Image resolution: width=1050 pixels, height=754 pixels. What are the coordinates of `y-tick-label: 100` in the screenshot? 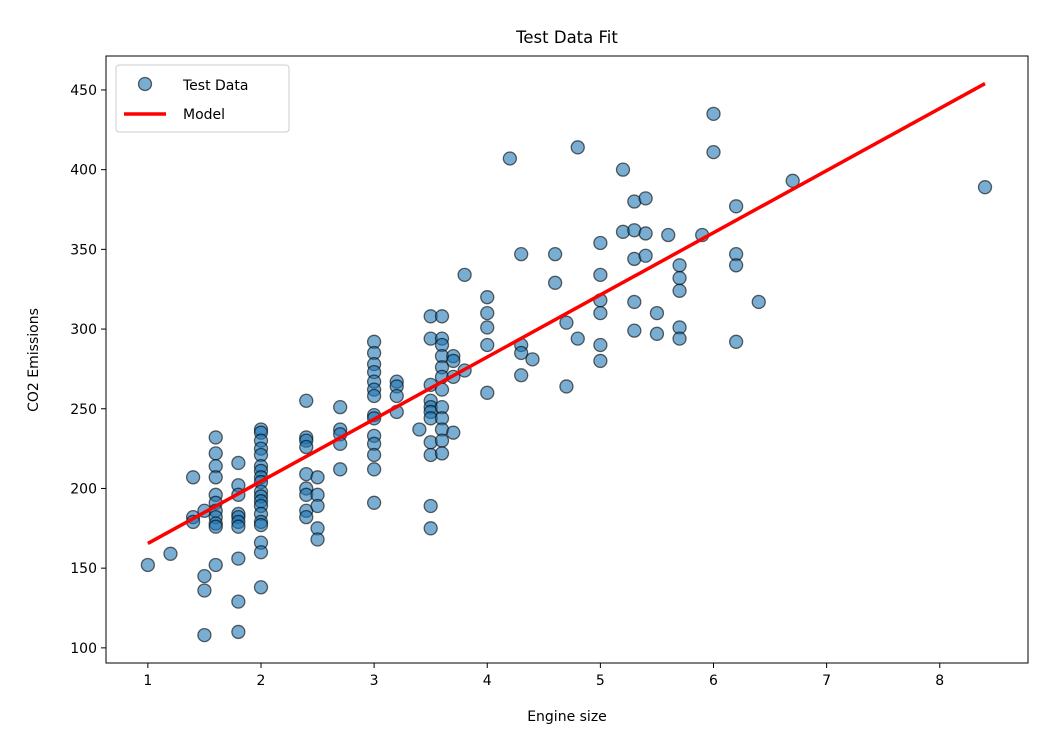 It's located at (83, 649).